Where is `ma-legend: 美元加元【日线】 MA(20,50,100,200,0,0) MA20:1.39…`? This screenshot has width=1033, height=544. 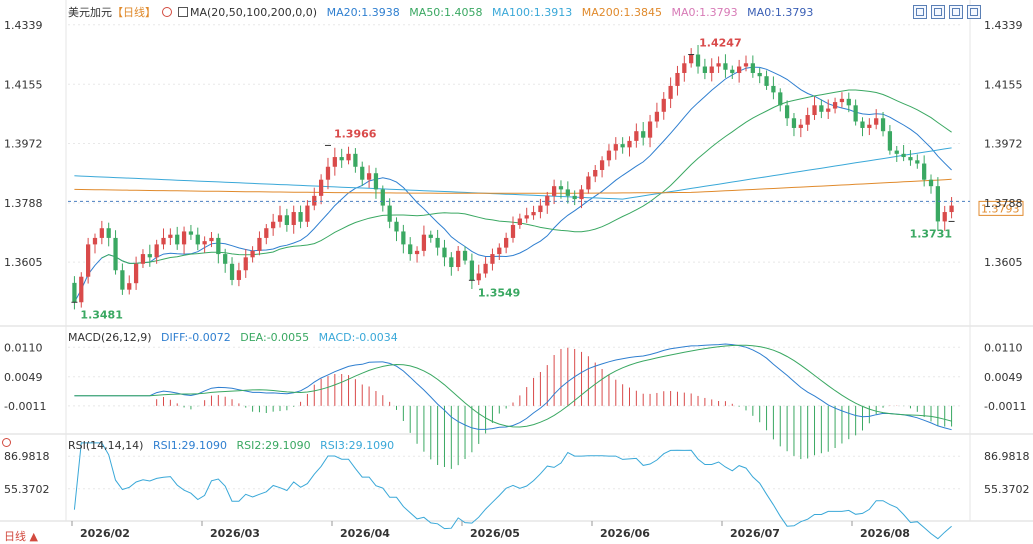 ma-legend: 美元加元【日线】 MA(20,50,100,200,0,0) MA20:1.39… is located at coordinates (443, 13).